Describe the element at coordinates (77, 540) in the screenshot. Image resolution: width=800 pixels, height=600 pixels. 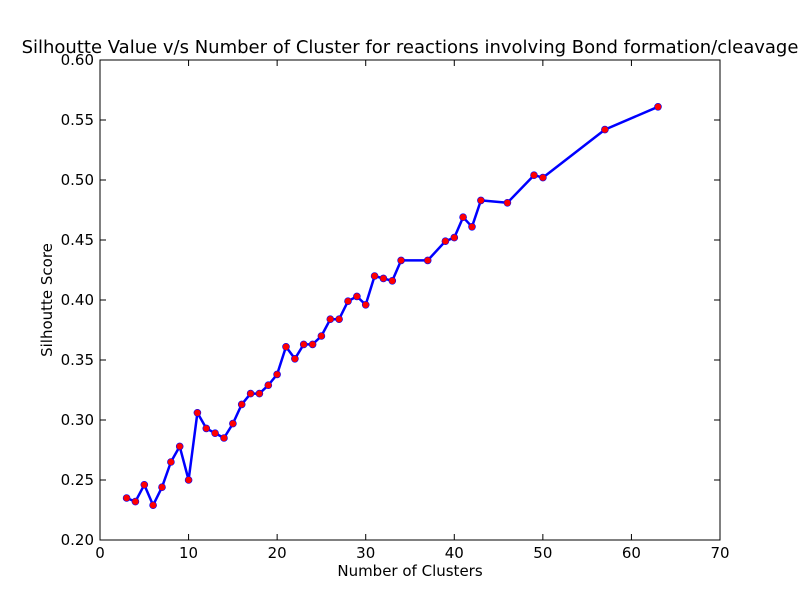
I see `y-tick-label: 0.20` at that location.